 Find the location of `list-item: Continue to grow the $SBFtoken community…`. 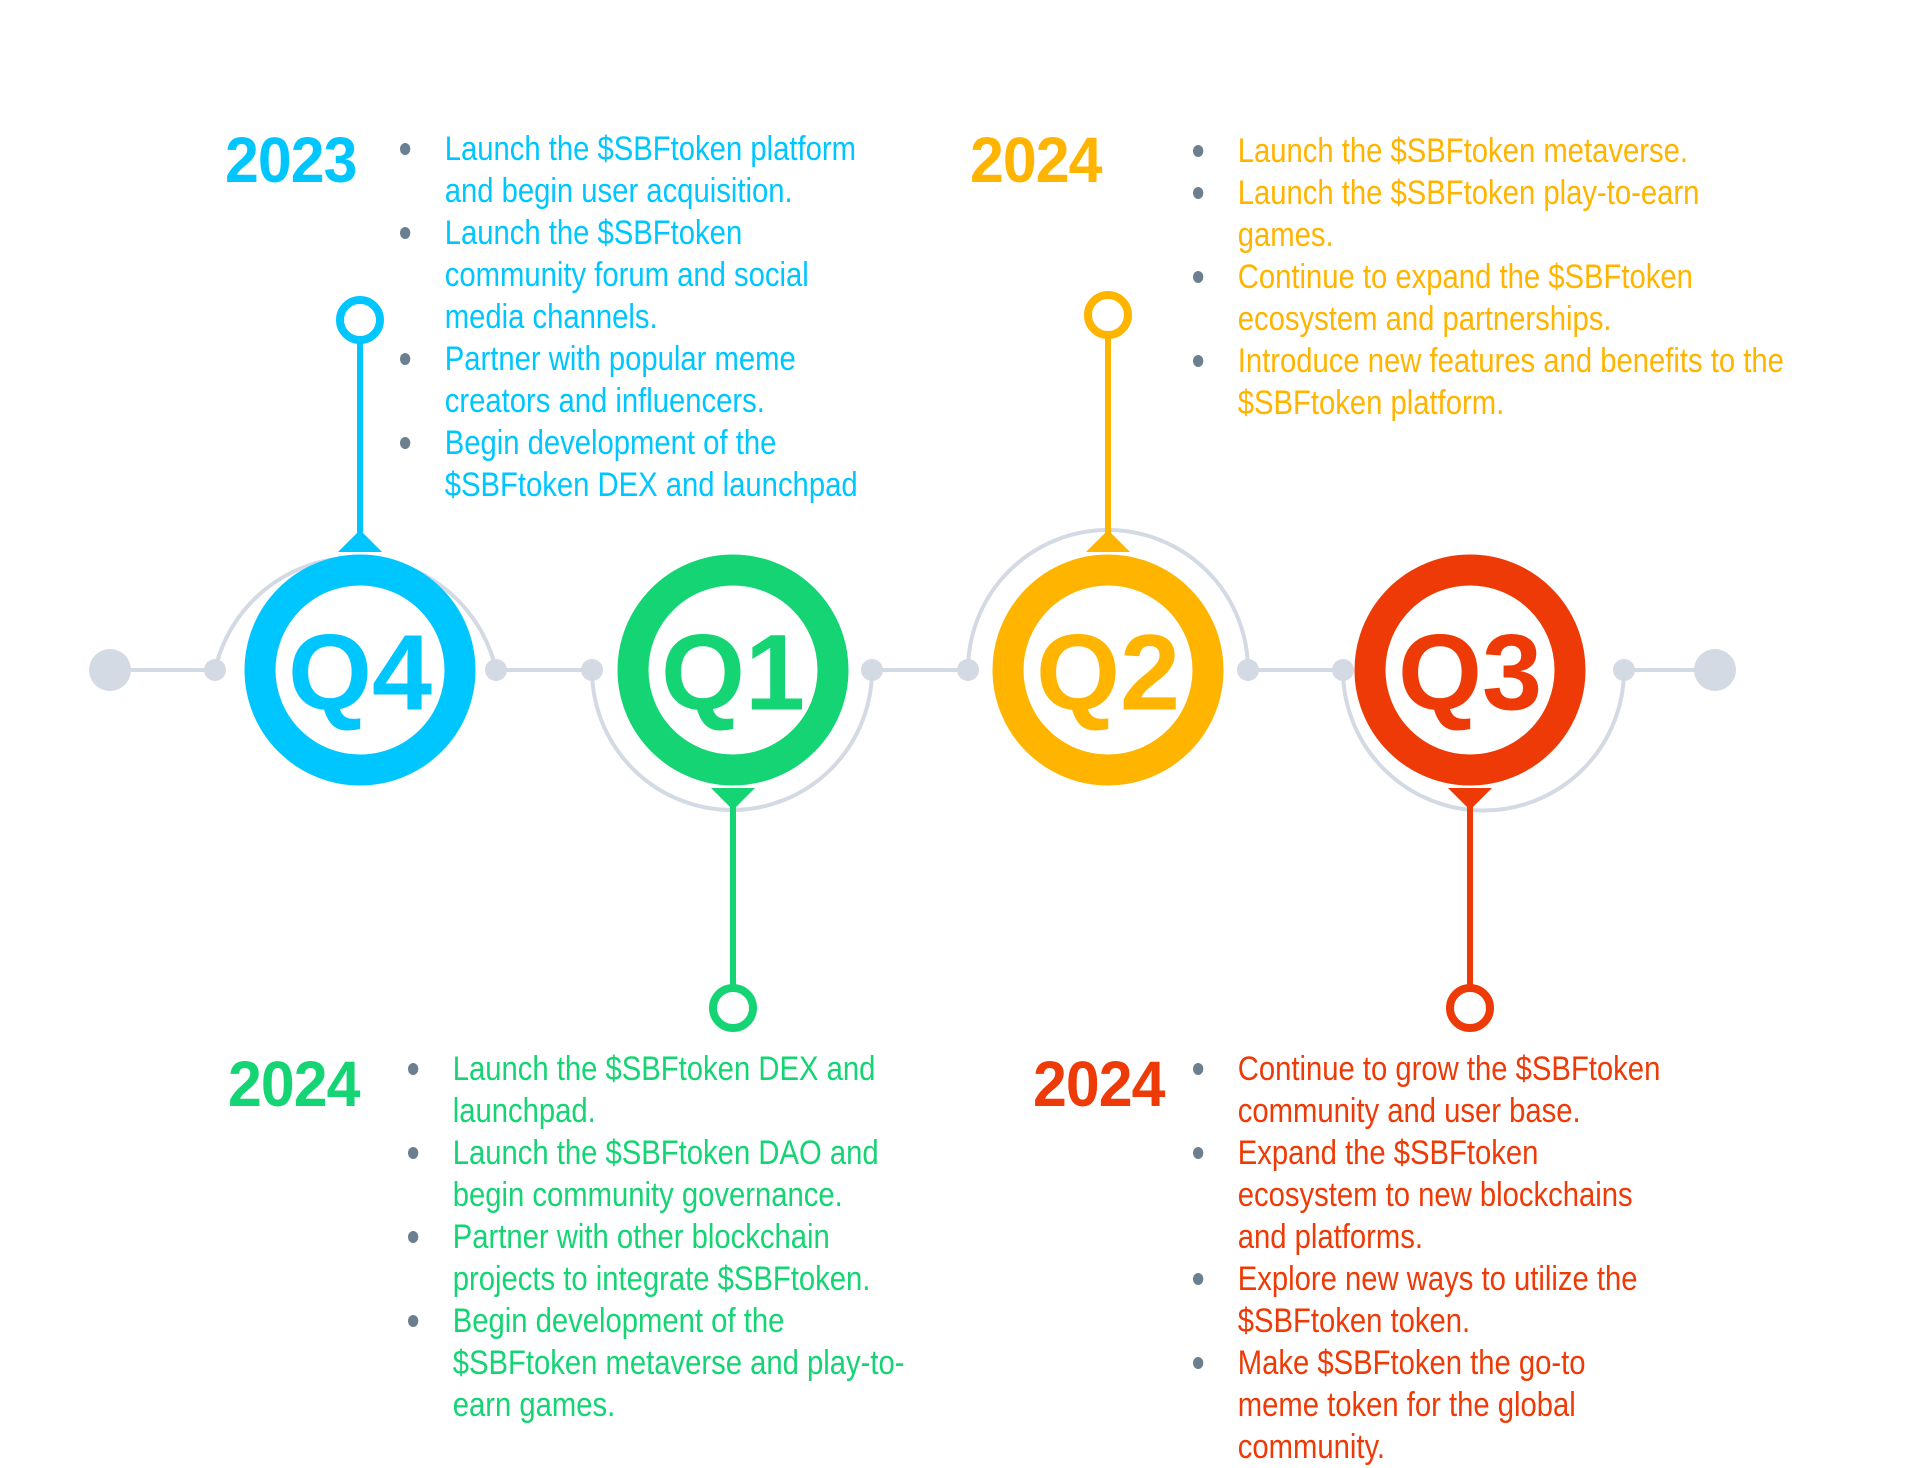

list-item: Continue to grow the $SBFtoken community… is located at coordinates (1434, 1090).